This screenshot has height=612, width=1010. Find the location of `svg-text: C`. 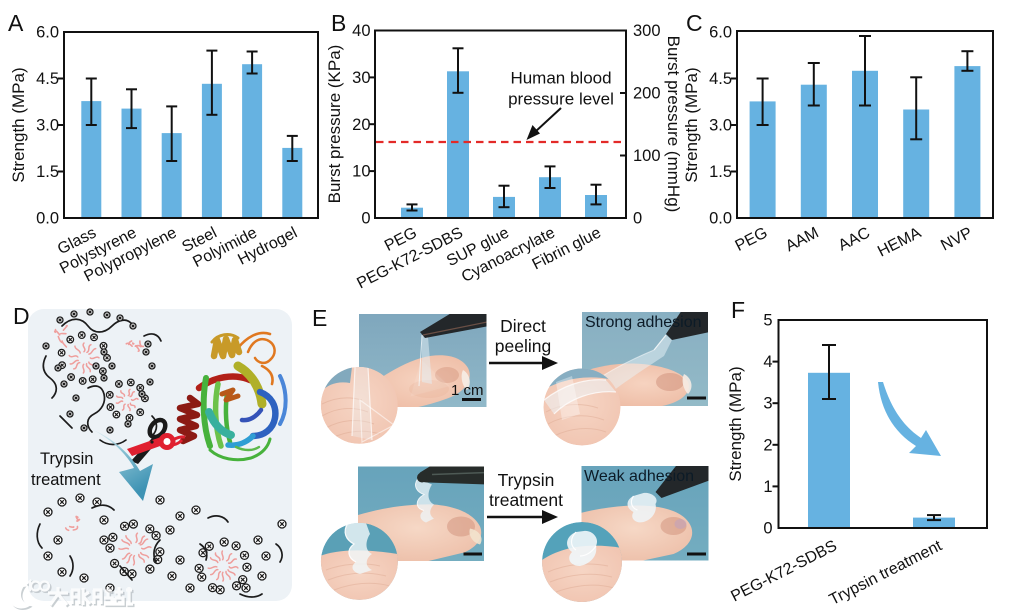

svg-text: C is located at coordinates (694, 23).